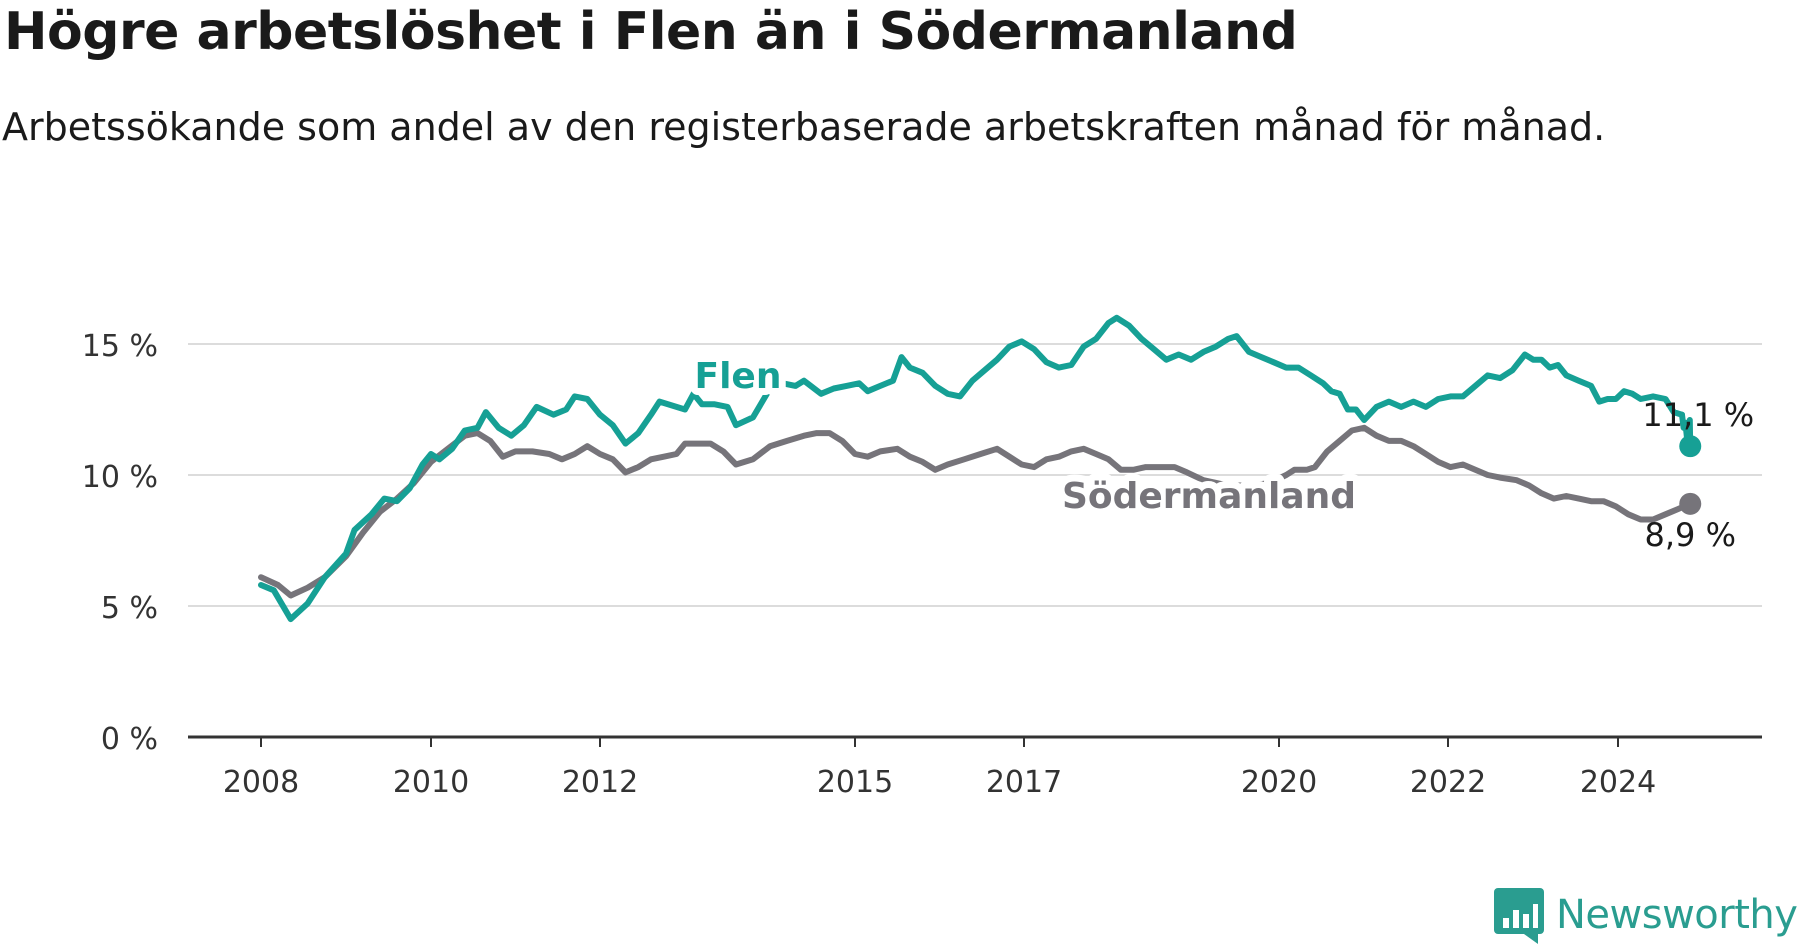 The image size is (1800, 948). Describe the element at coordinates (1024, 782) in the screenshot. I see `x-tick-label-2017: 2017` at that location.